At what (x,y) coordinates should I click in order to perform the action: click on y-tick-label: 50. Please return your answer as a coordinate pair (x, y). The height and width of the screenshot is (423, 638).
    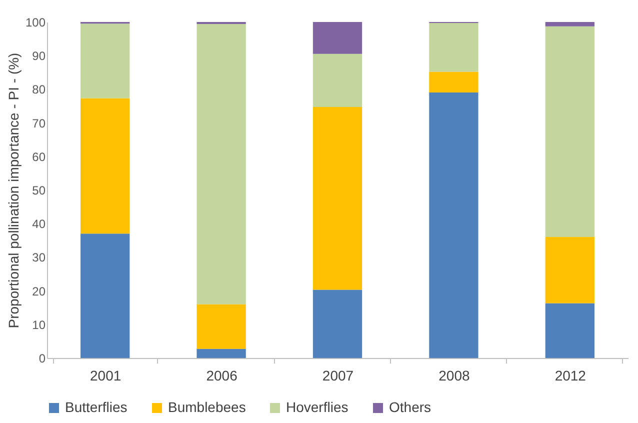
    Looking at the image, I should click on (39, 191).